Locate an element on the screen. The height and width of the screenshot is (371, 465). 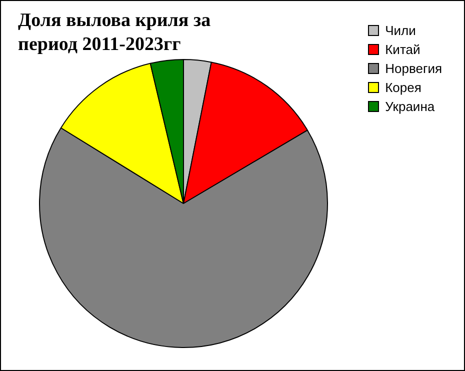
legend-label: Корея is located at coordinates (403, 87).